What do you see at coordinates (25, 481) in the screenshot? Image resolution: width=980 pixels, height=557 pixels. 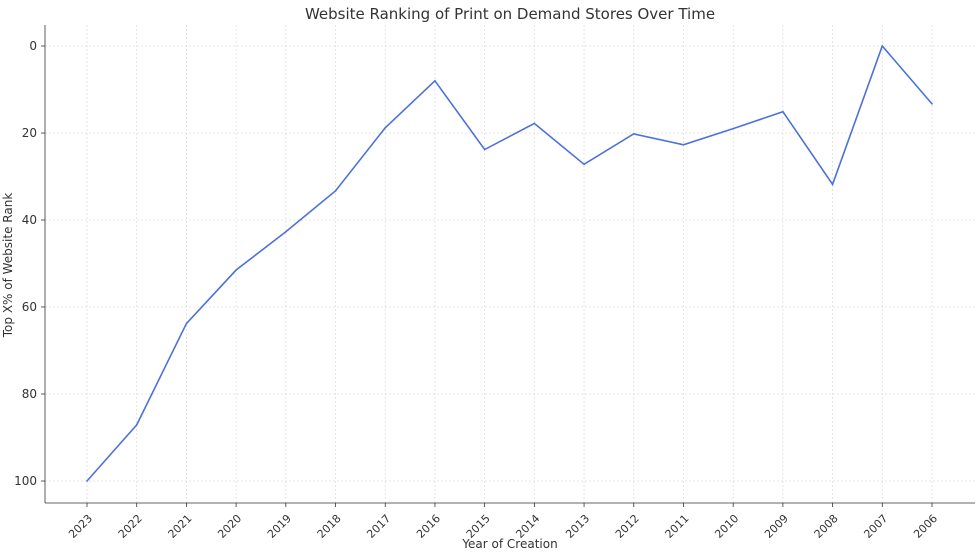 I see `y-tick-label: 100` at bounding box center [25, 481].